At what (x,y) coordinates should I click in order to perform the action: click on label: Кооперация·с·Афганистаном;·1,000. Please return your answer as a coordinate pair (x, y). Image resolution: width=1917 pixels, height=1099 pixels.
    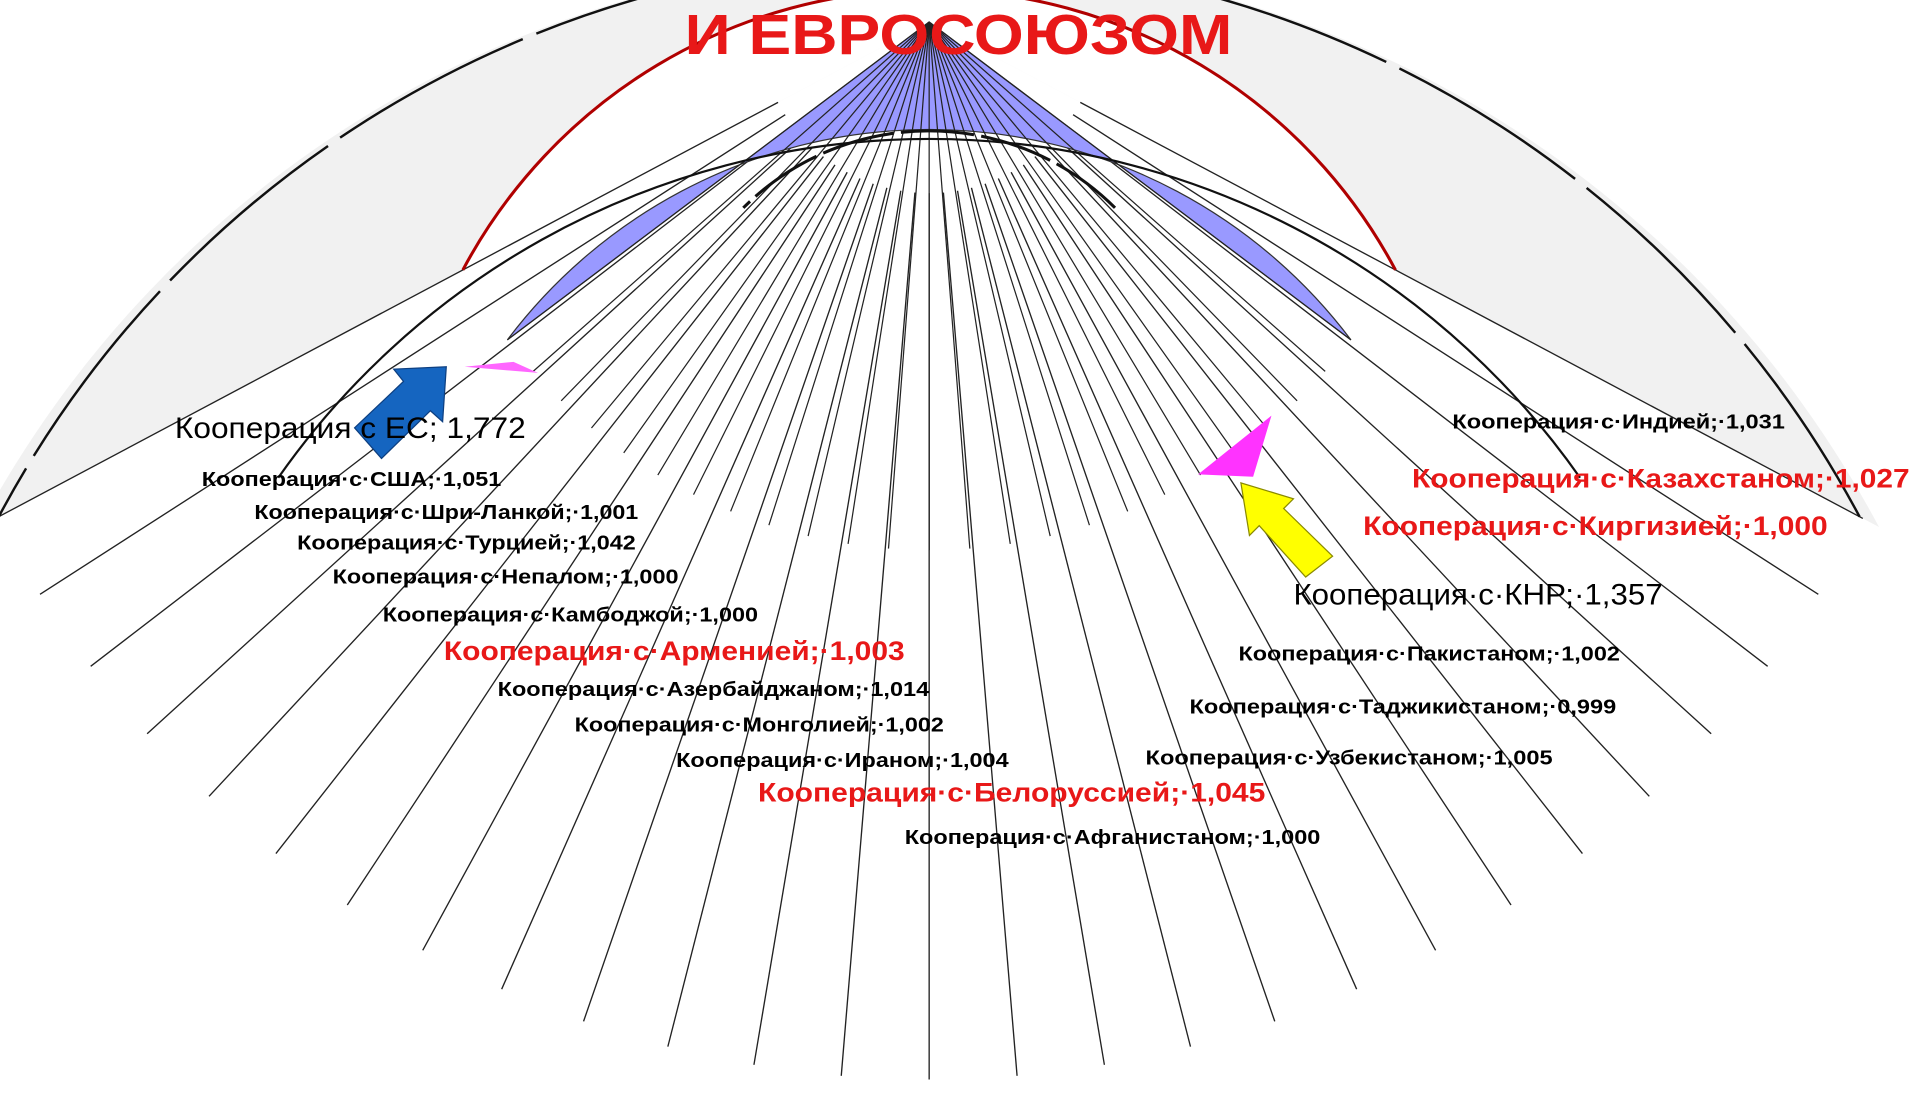
    Looking at the image, I should click on (1113, 837).